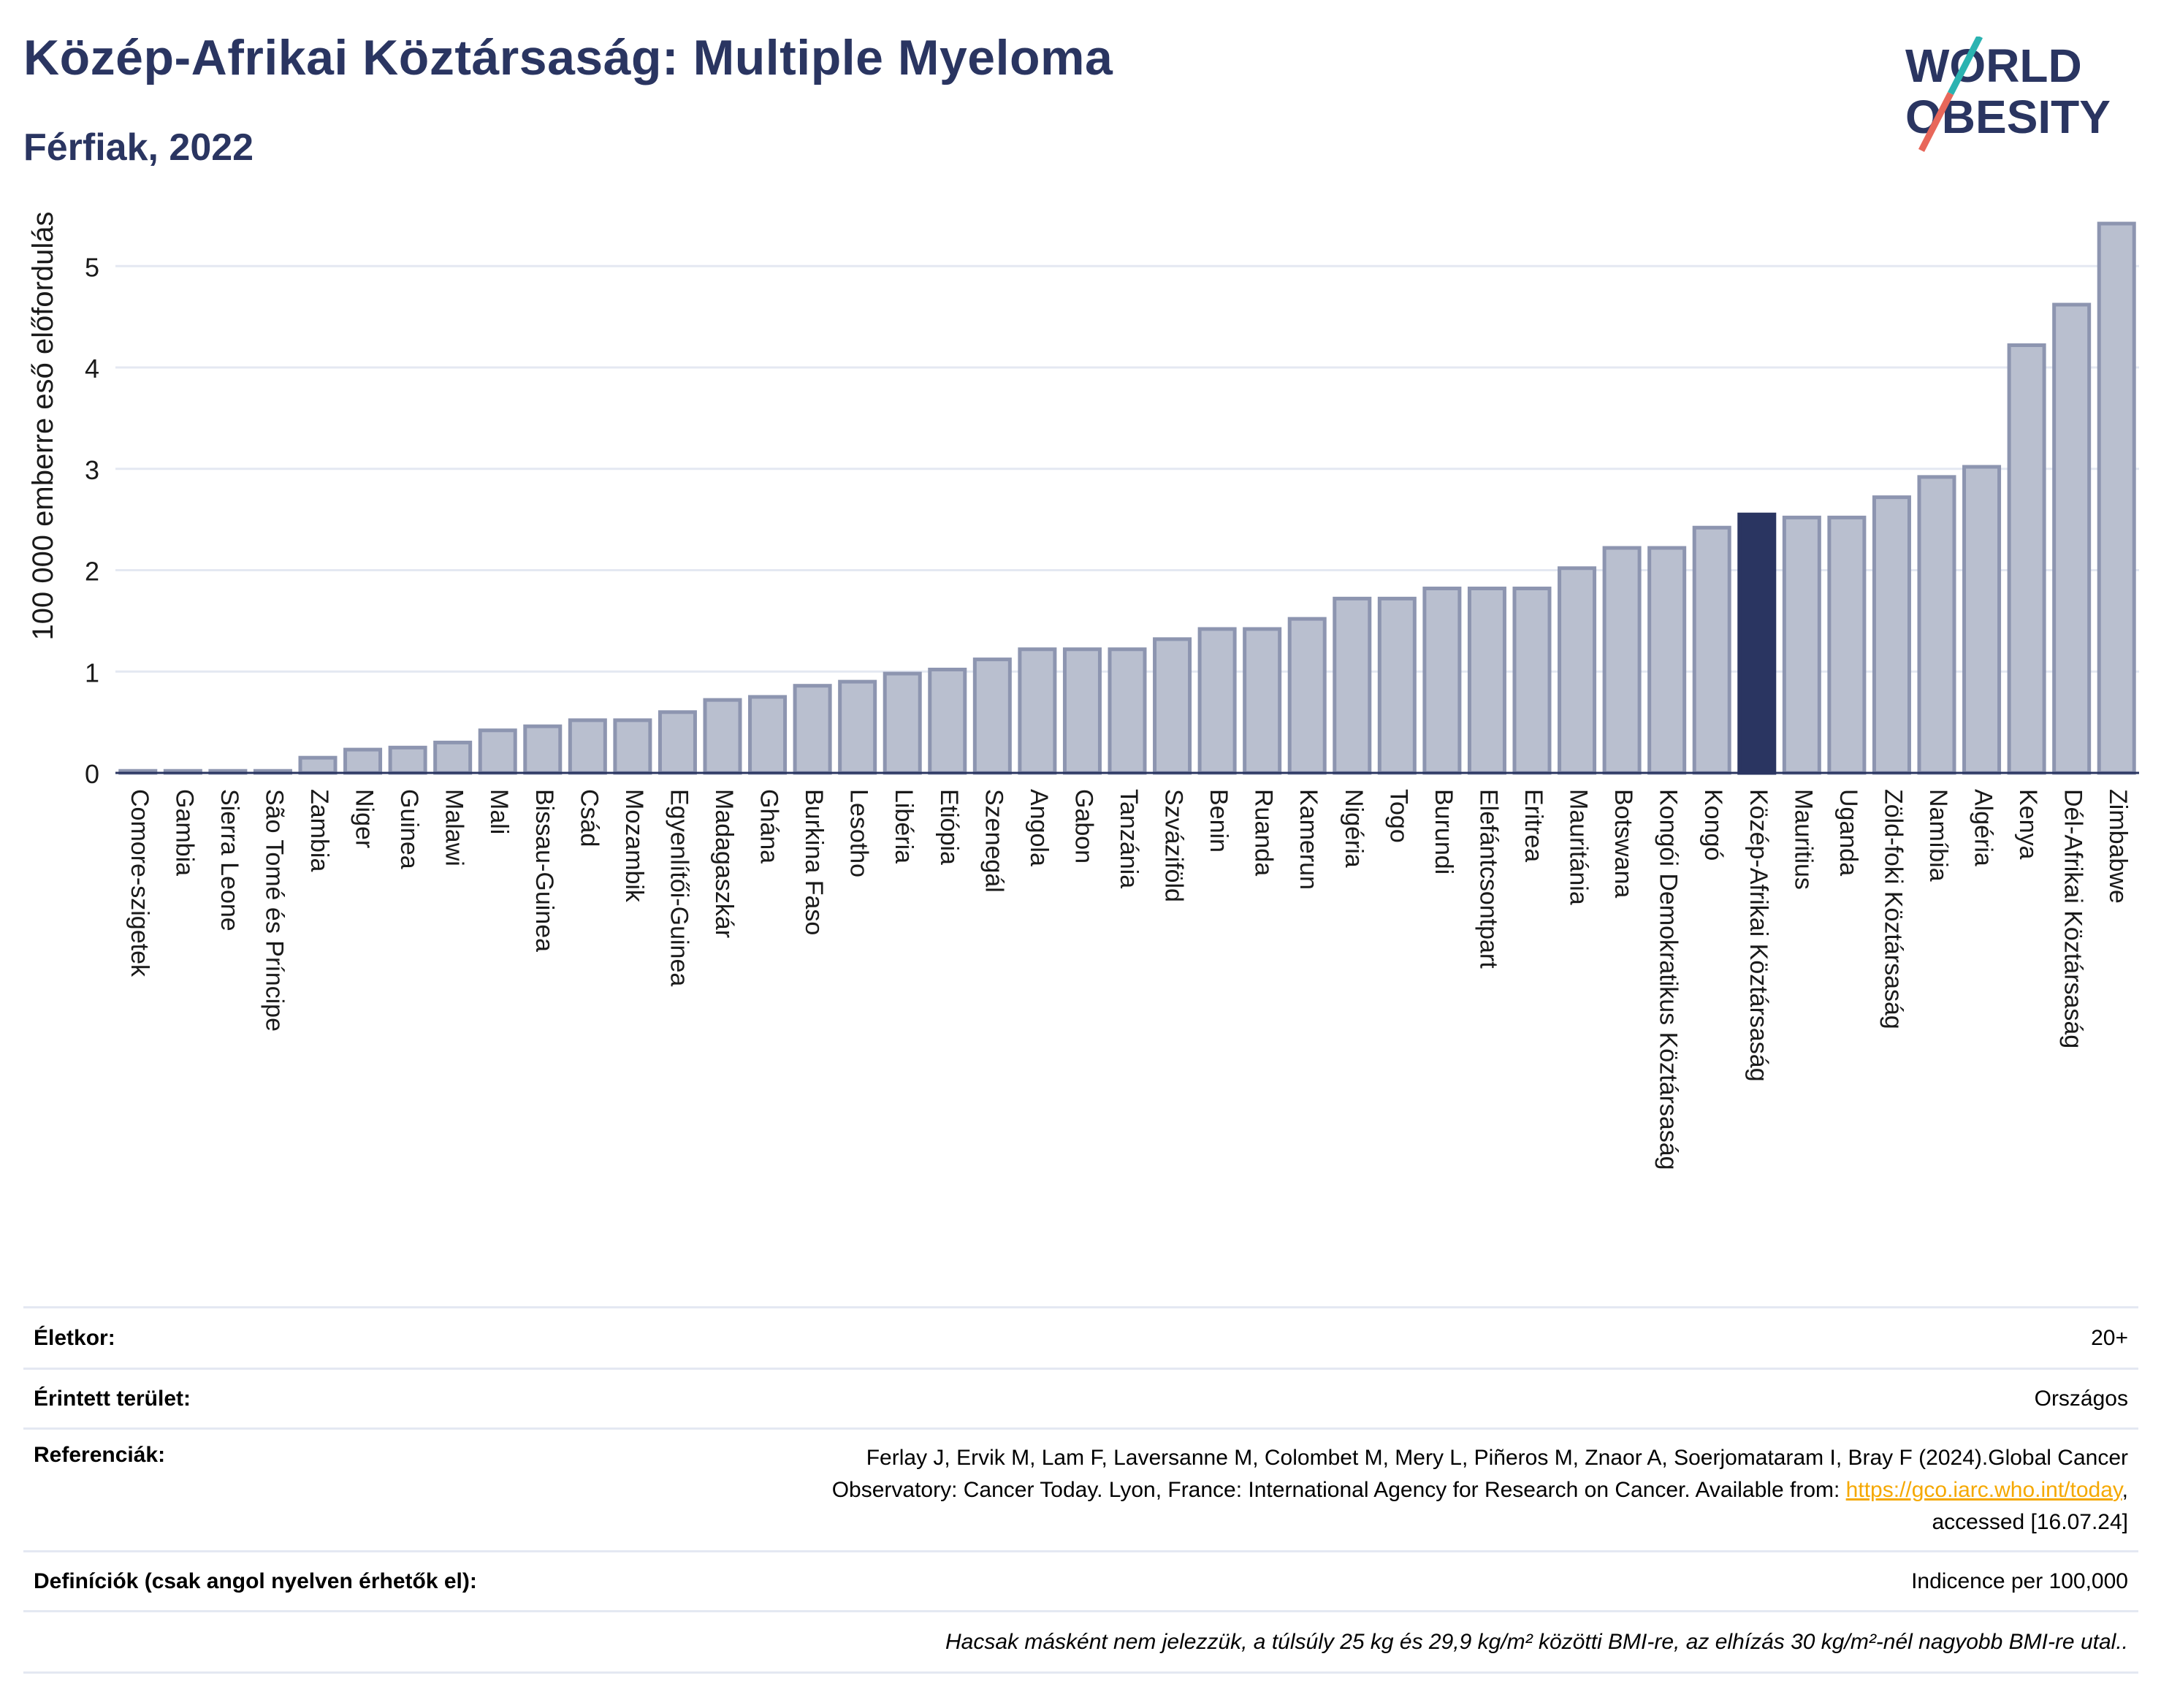 This screenshot has width=2161, height=1708. Describe the element at coordinates (634, 846) in the screenshot. I see `x-tick-label: Mozambik` at that location.